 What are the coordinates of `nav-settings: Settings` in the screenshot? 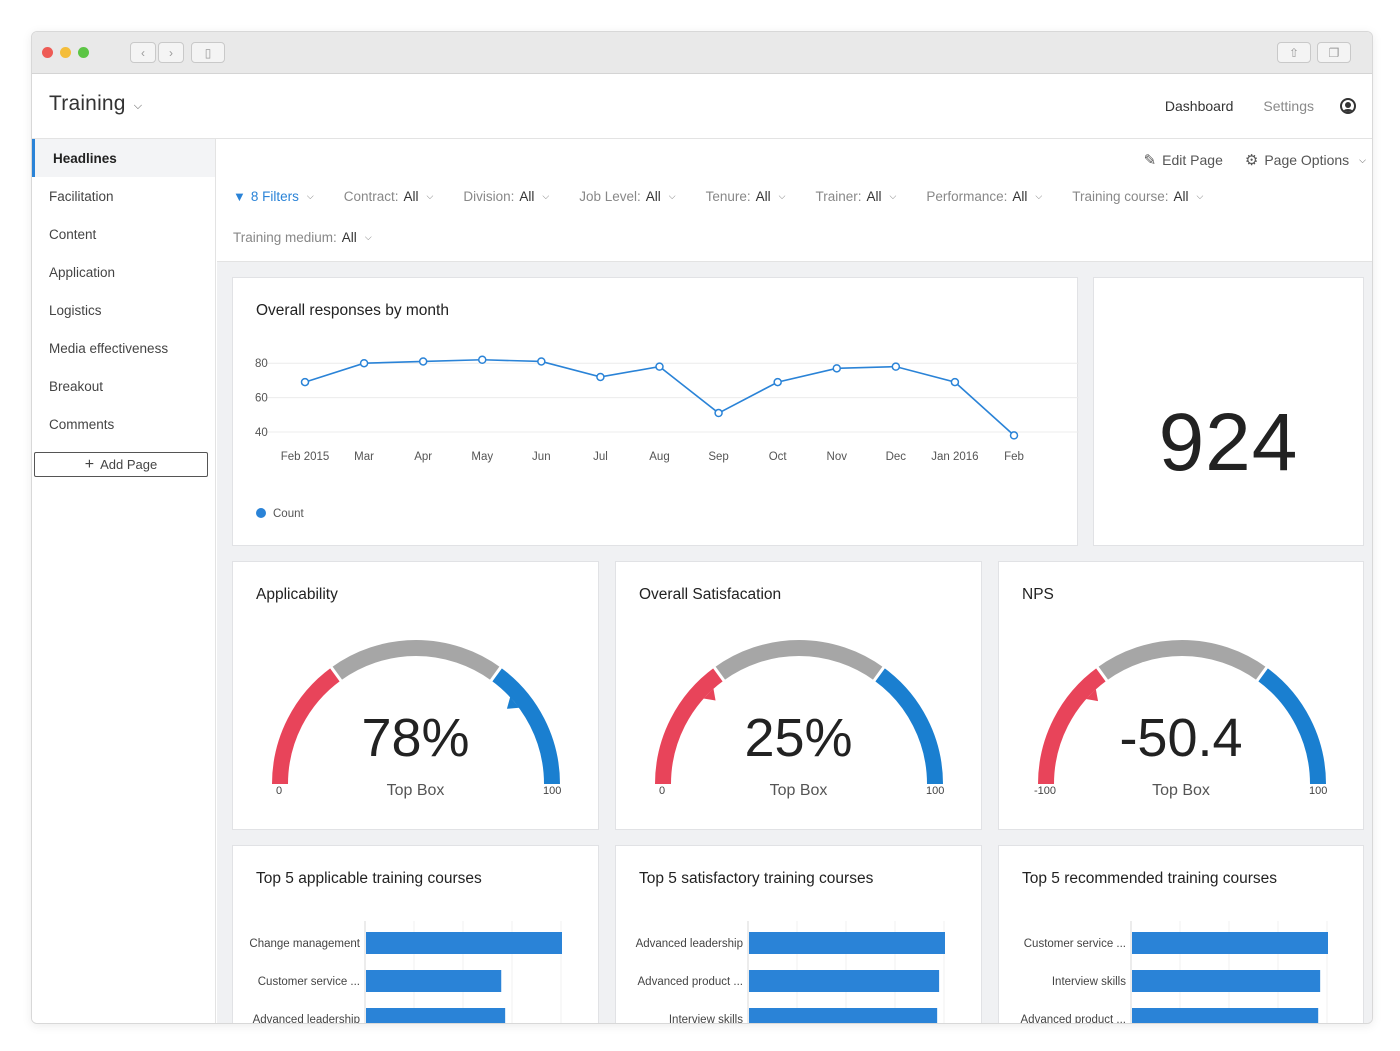 It's located at (1288, 106).